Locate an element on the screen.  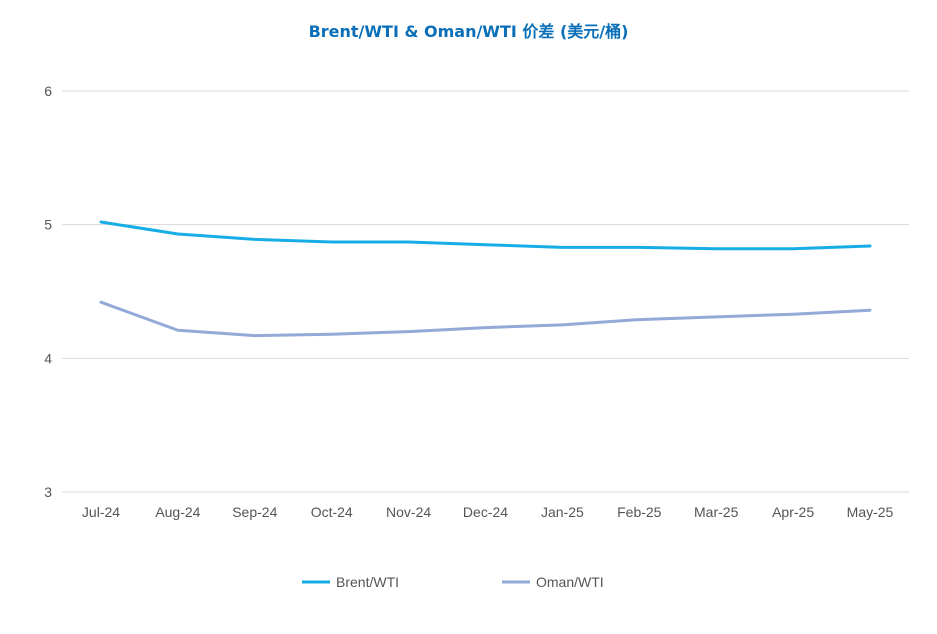
chart-title: Brent/WTI & Oman/WTI 价差 (美元/桶) is located at coordinates (468, 31).